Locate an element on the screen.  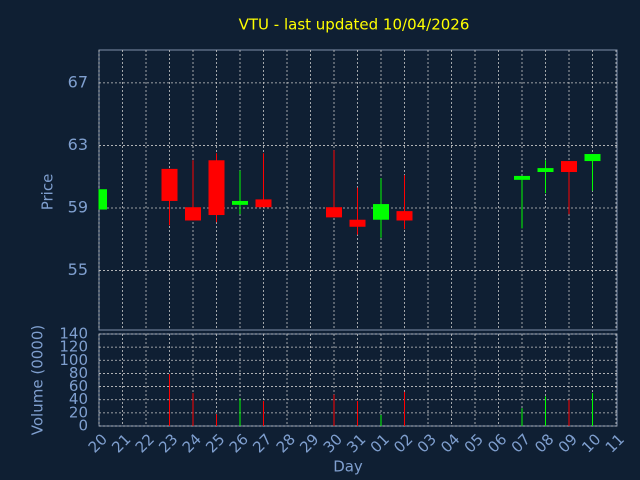
x-axis-label: Day is located at coordinates (348, 467).